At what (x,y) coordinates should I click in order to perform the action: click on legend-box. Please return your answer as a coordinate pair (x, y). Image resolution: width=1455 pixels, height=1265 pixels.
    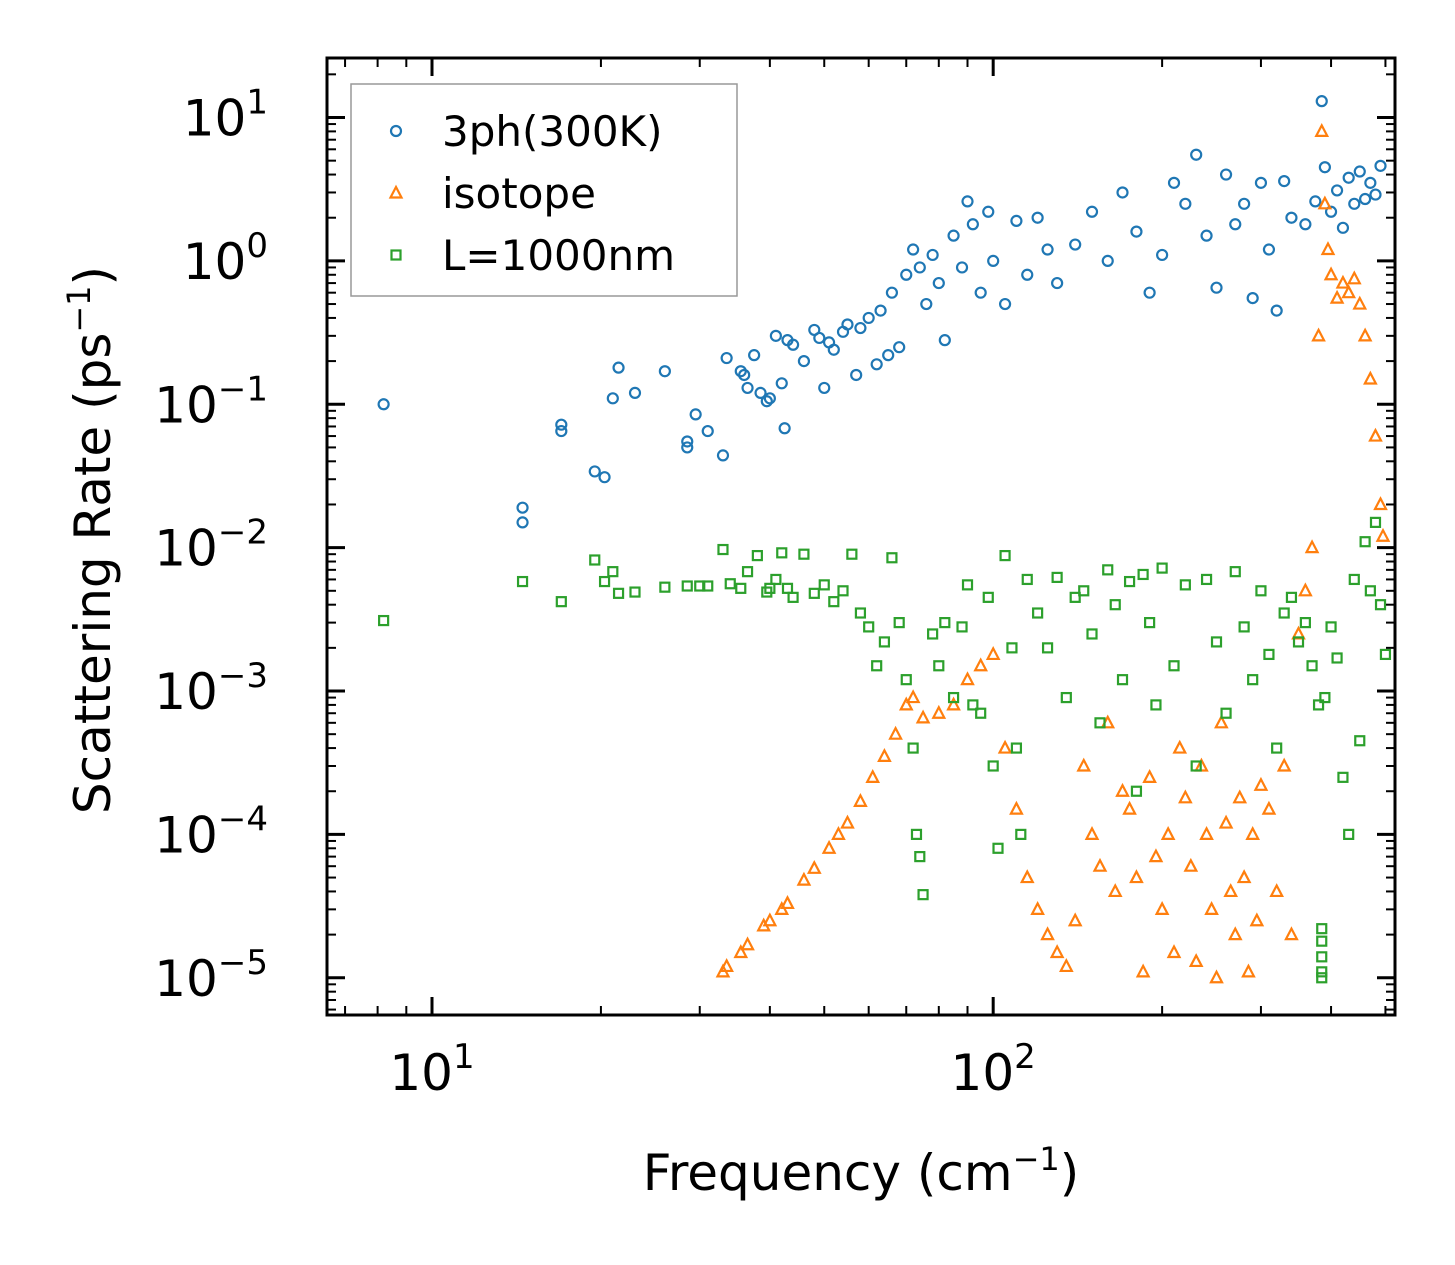
    Looking at the image, I should click on (544, 190).